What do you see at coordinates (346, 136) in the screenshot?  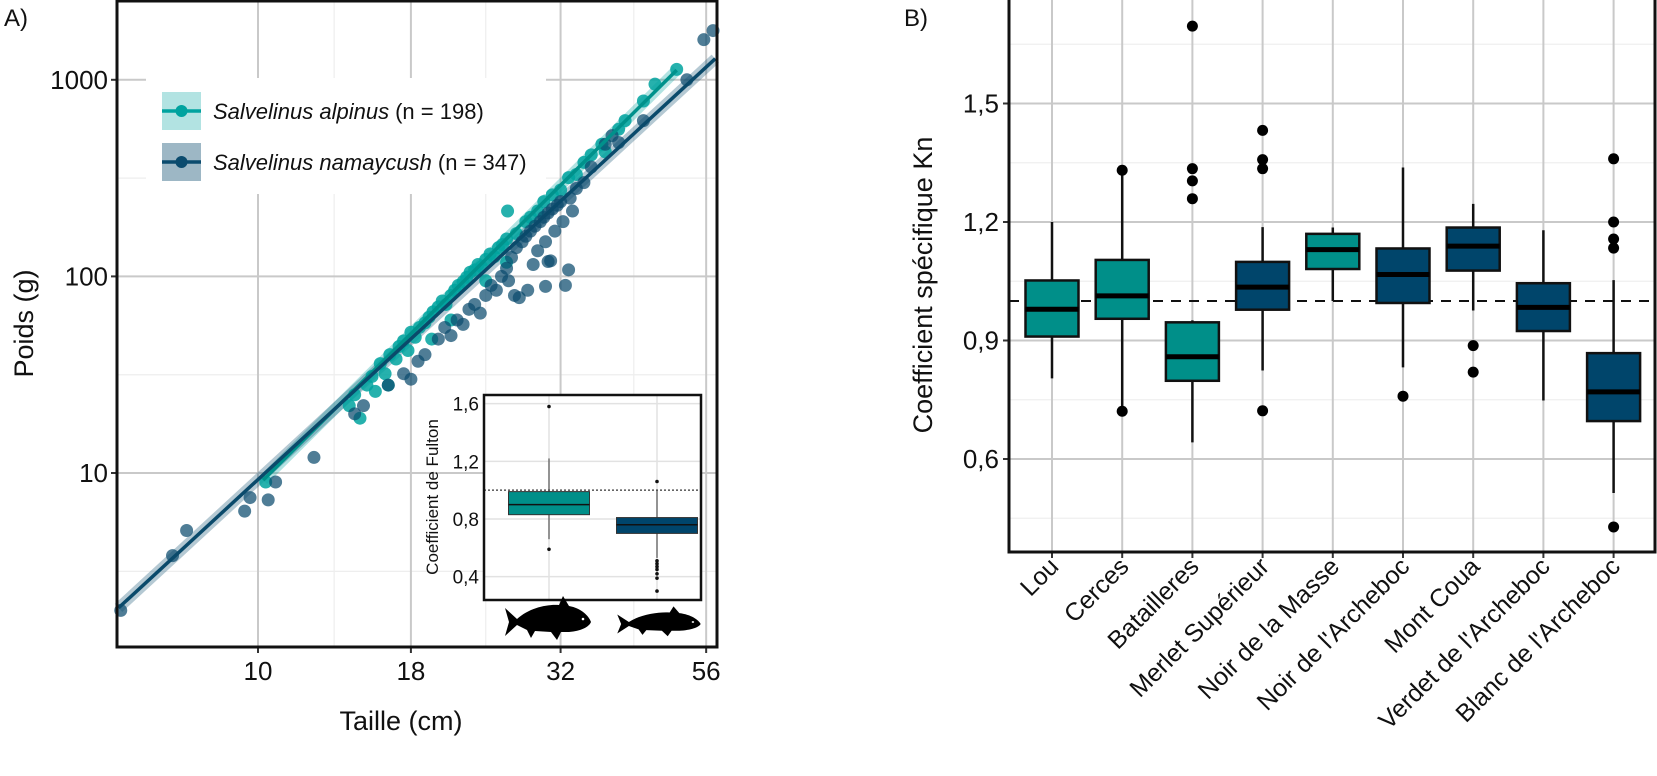 I see `legend-background` at bounding box center [346, 136].